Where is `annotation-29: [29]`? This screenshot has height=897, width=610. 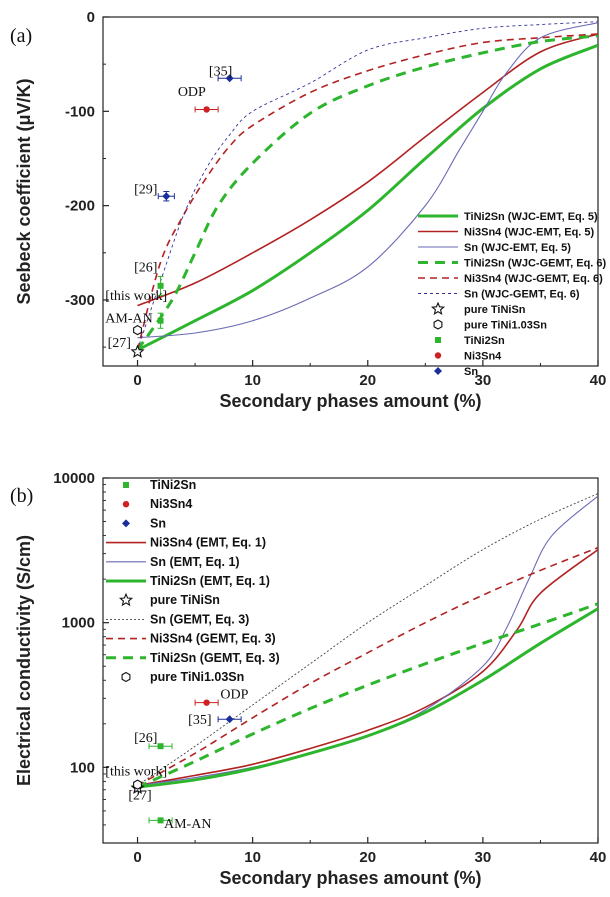
annotation-29: [29] is located at coordinates (145, 189).